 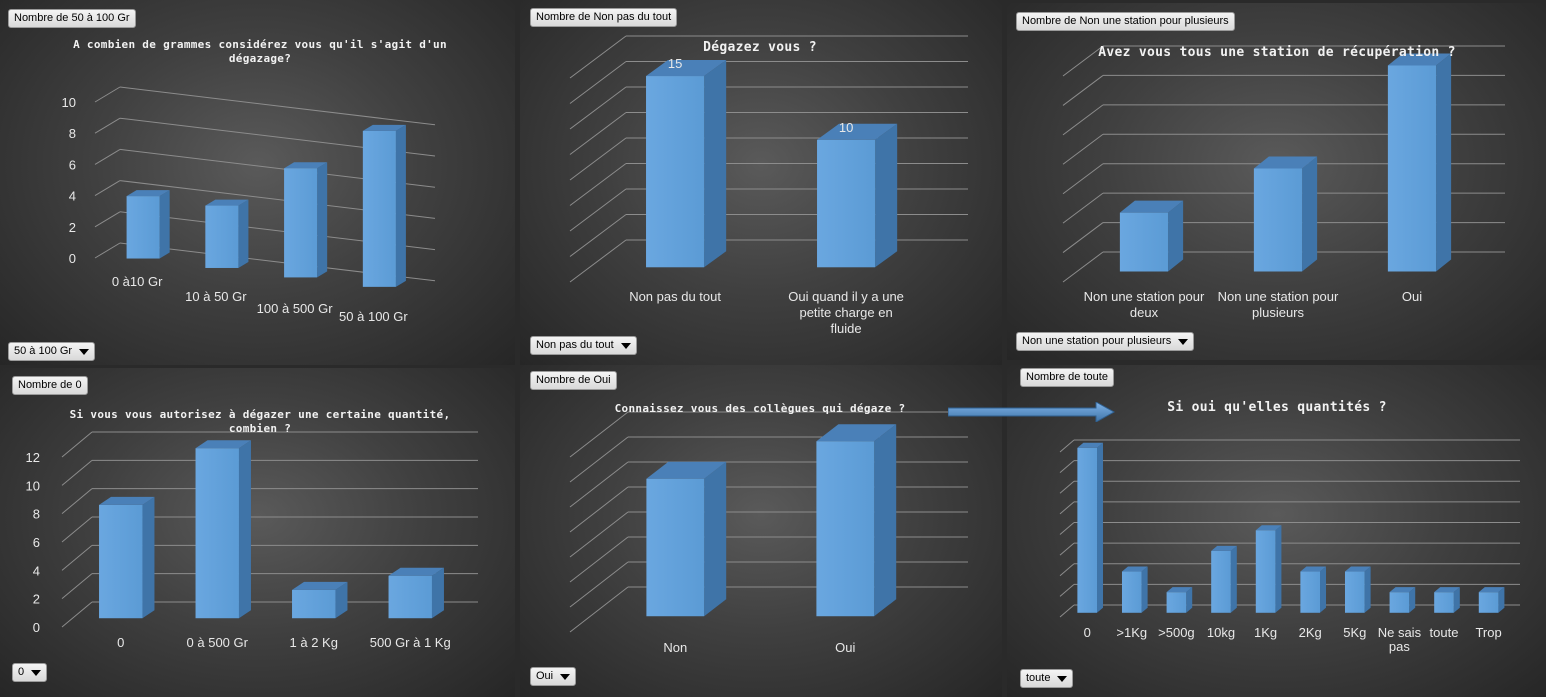 I want to click on category-filter-dropdown: 0, so click(x=30, y=672).